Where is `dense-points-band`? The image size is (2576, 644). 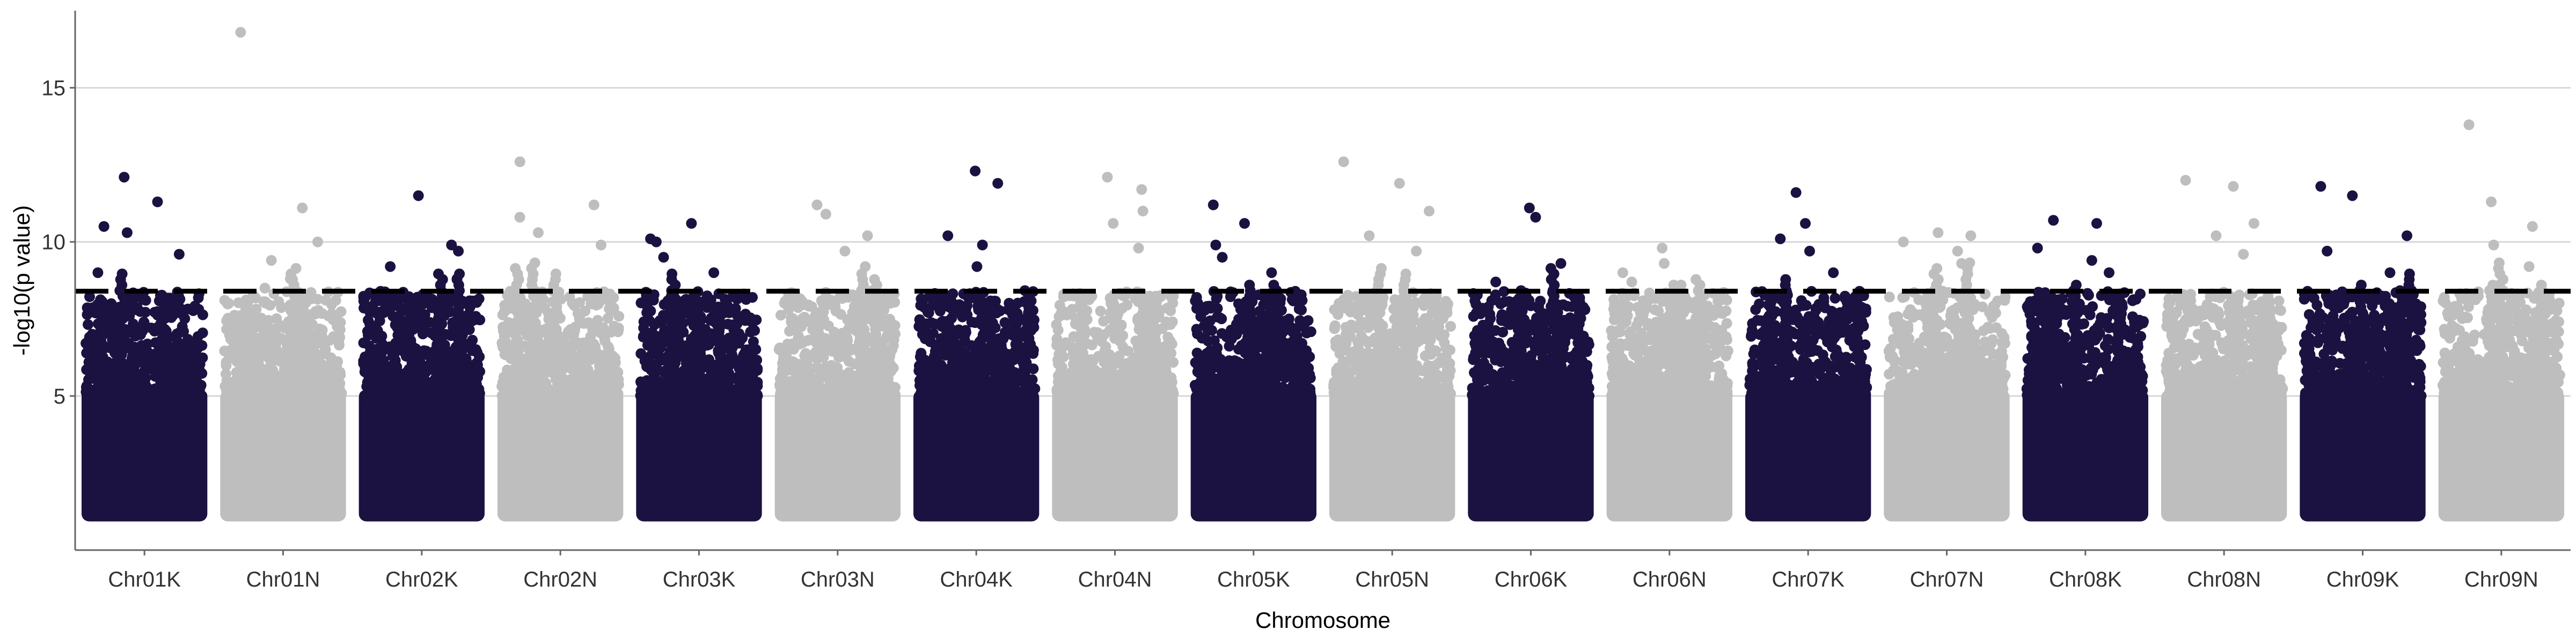 dense-points-band is located at coordinates (421, 456).